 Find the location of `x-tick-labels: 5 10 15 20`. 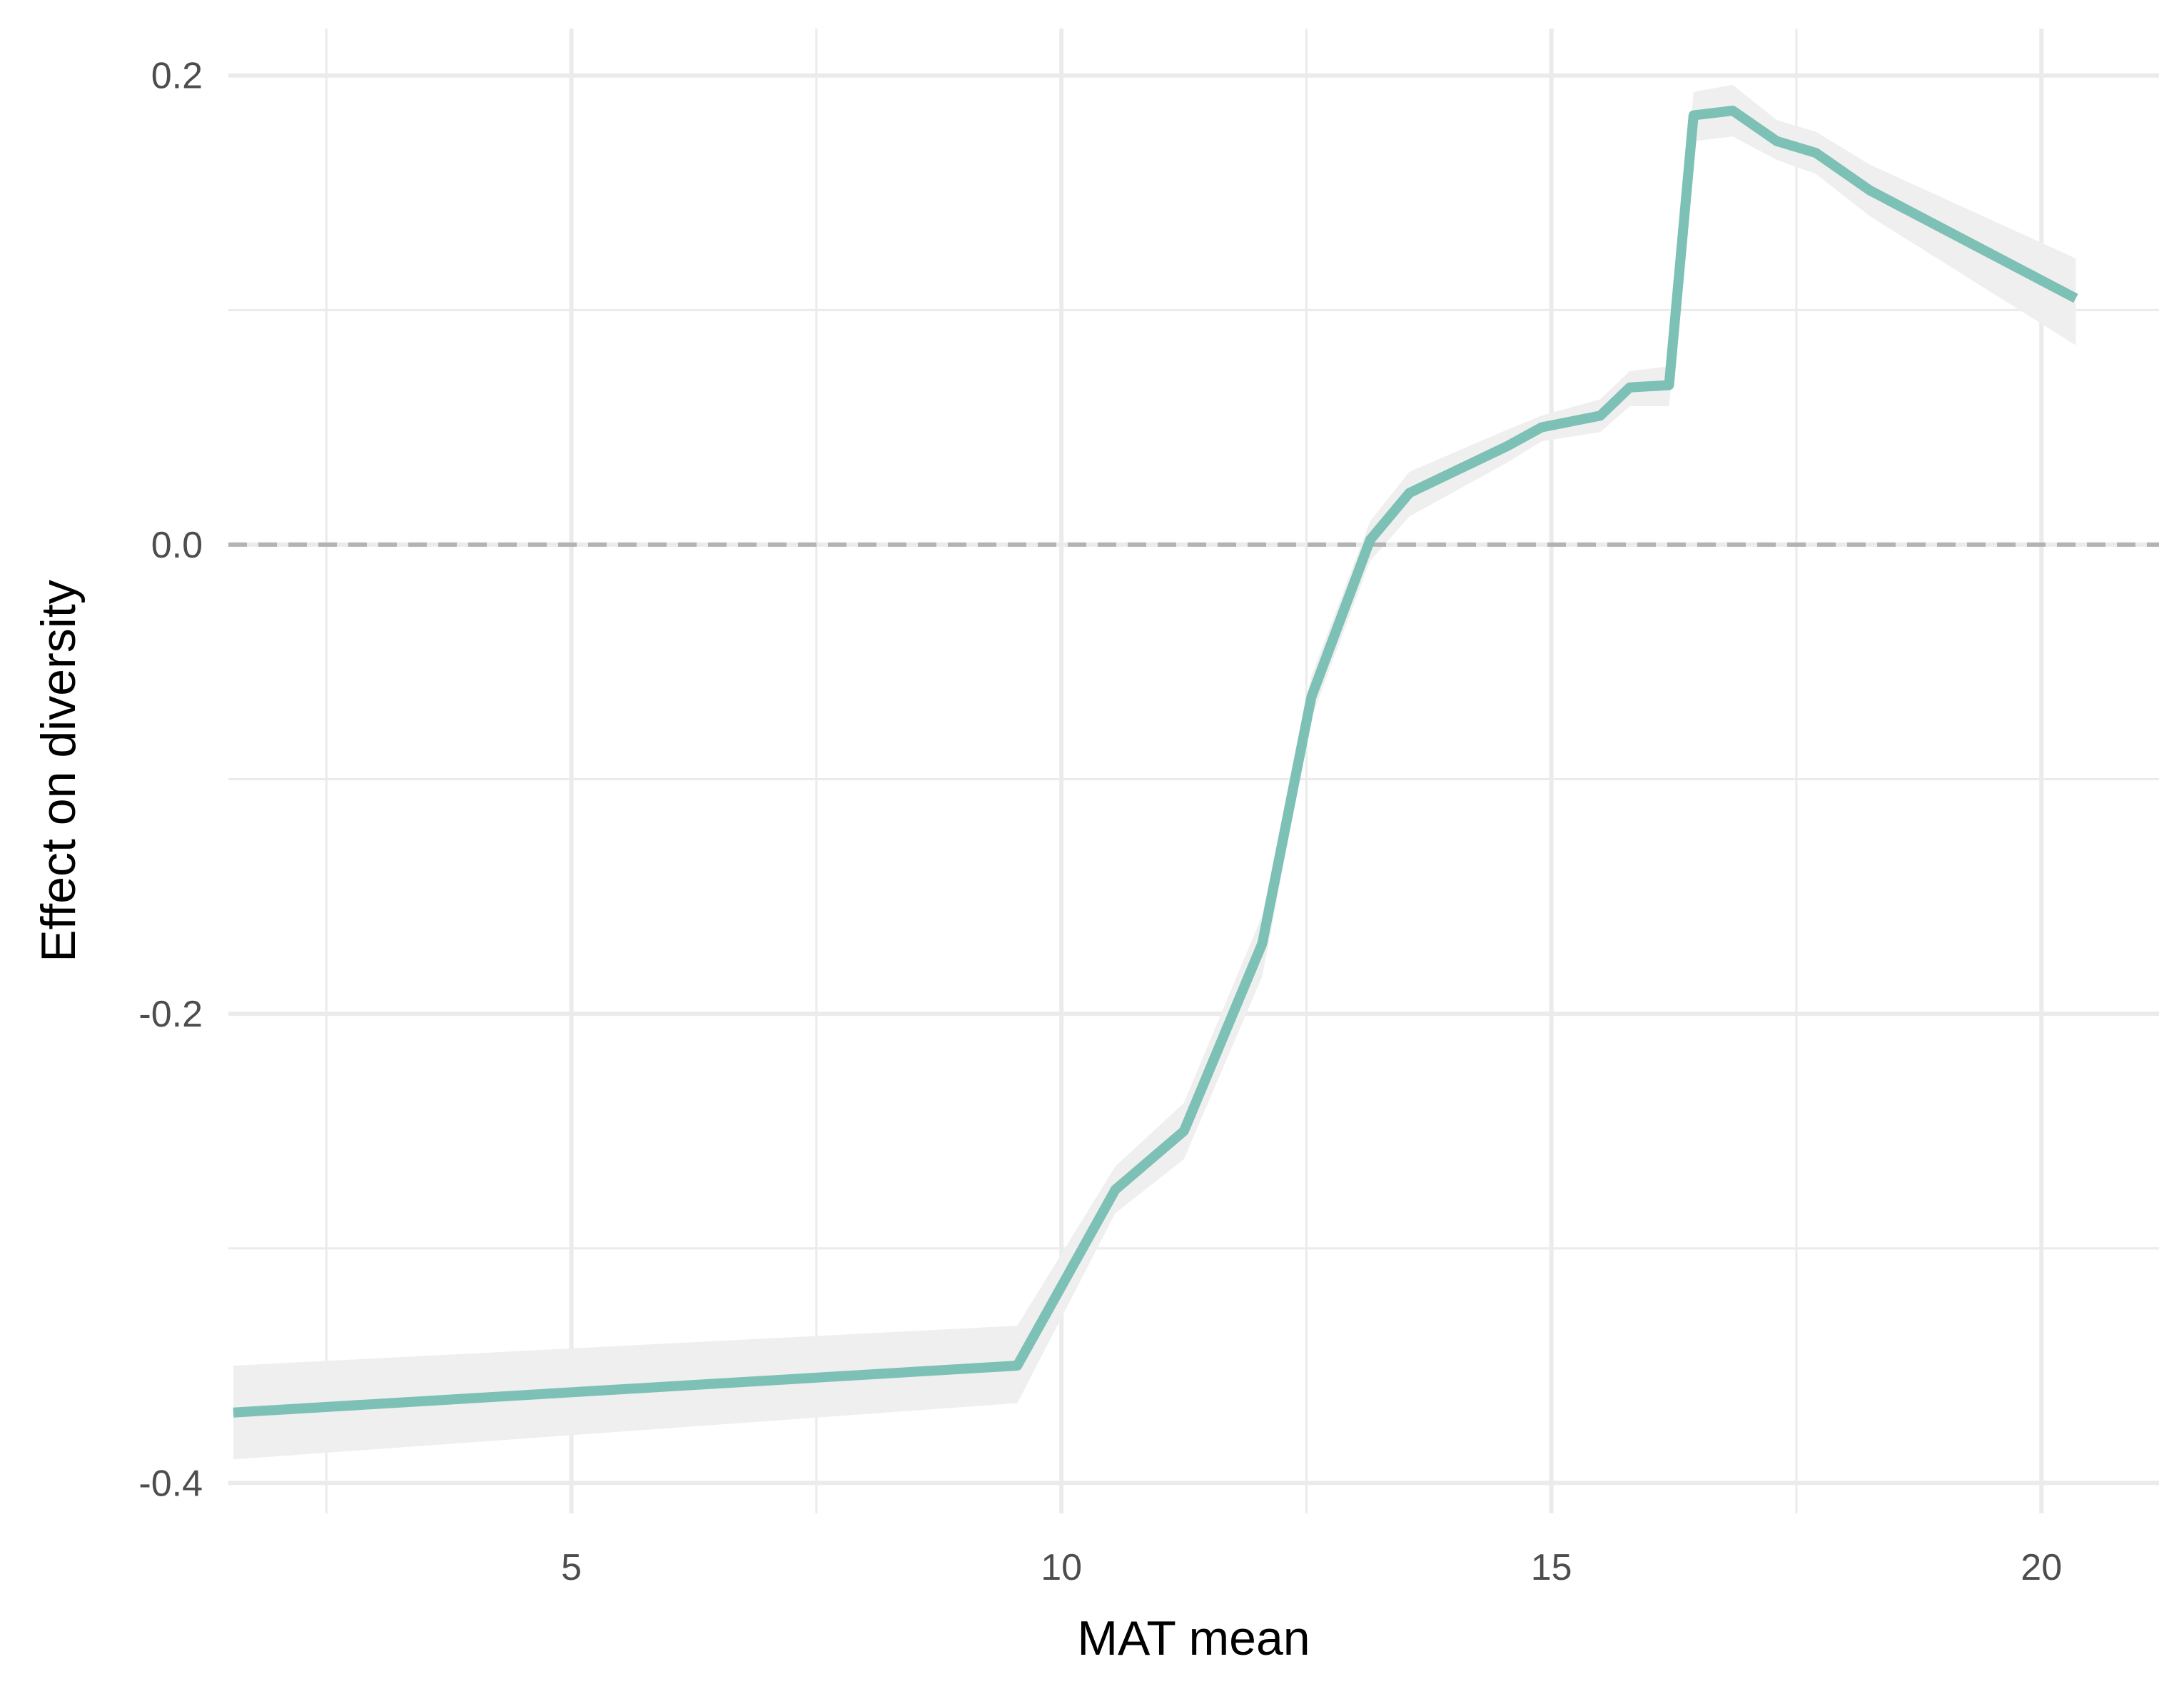

x-tick-labels: 5 10 15 20 is located at coordinates (1311, 1567).